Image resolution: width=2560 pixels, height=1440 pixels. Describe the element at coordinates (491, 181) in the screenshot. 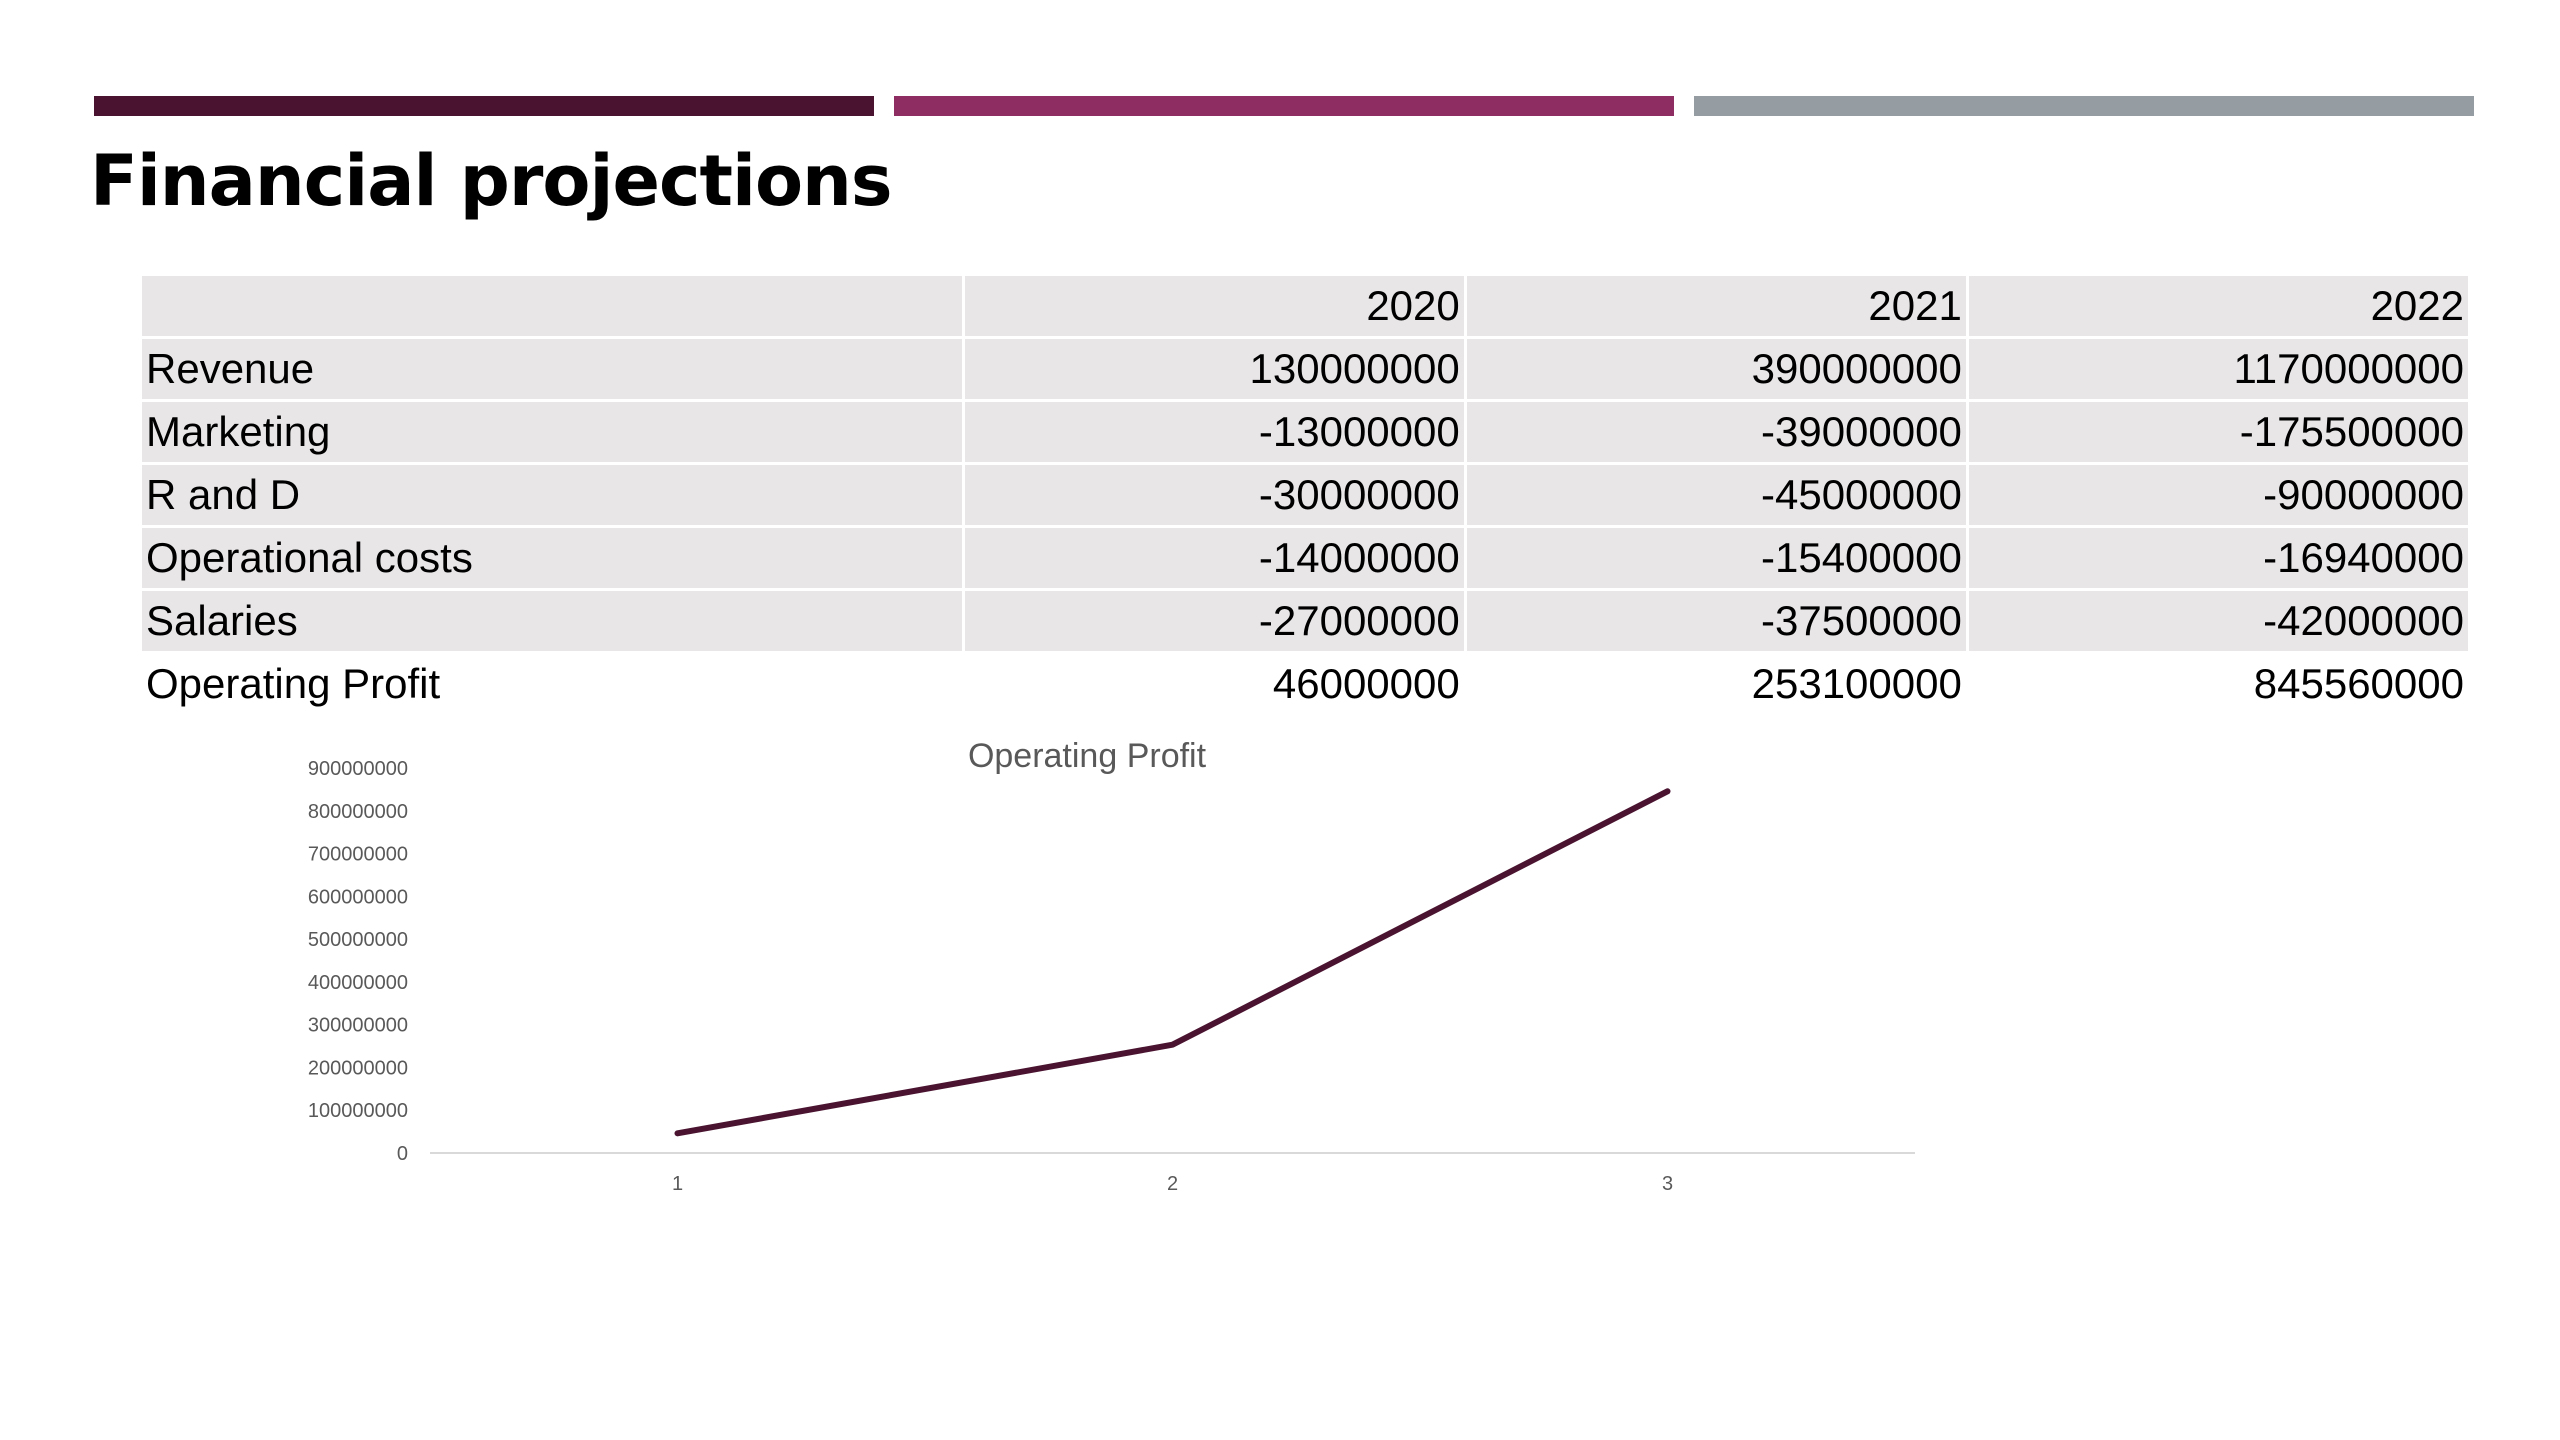

I see `slide-title: Financial projections` at that location.